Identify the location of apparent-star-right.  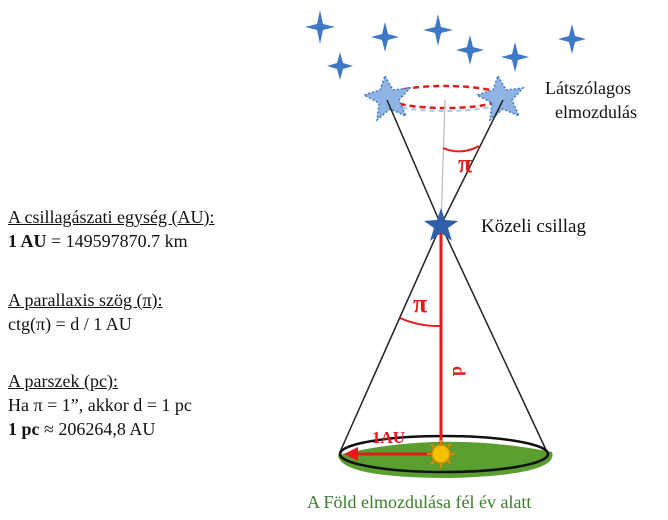
(500, 98).